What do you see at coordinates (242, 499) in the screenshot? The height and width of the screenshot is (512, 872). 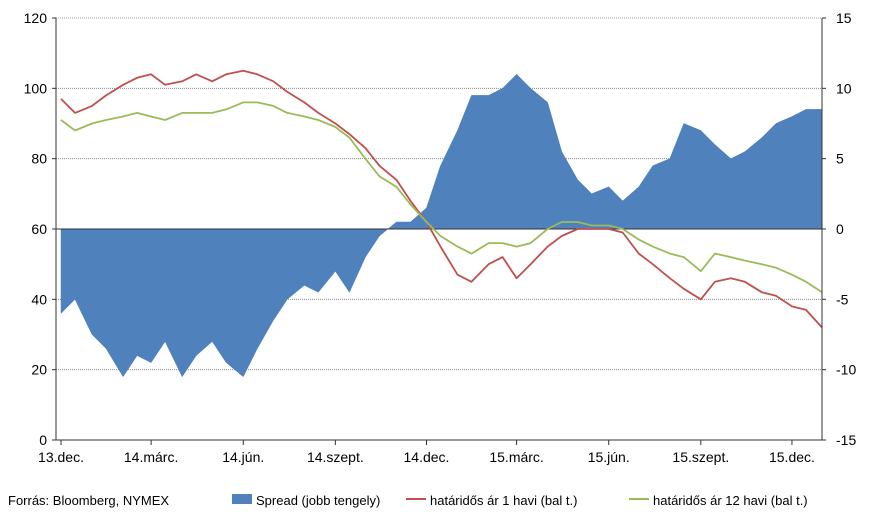 I see `legend-spread-swatch` at bounding box center [242, 499].